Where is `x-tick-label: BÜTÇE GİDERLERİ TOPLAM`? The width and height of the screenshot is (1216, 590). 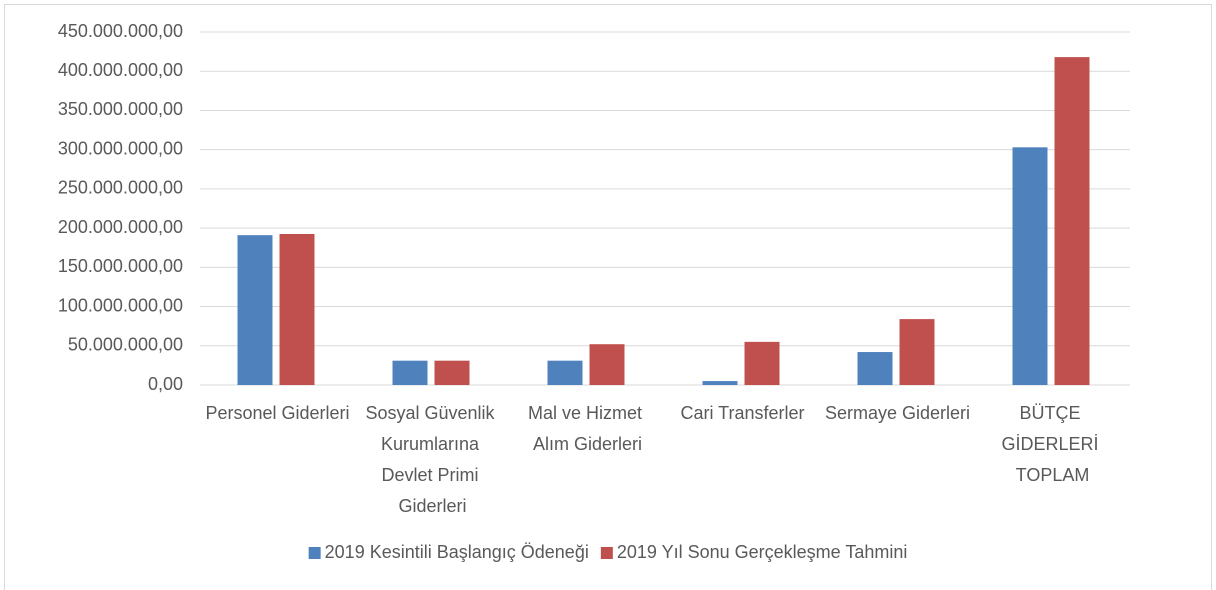 x-tick-label: BÜTÇE GİDERLERİ TOPLAM is located at coordinates (1052, 444).